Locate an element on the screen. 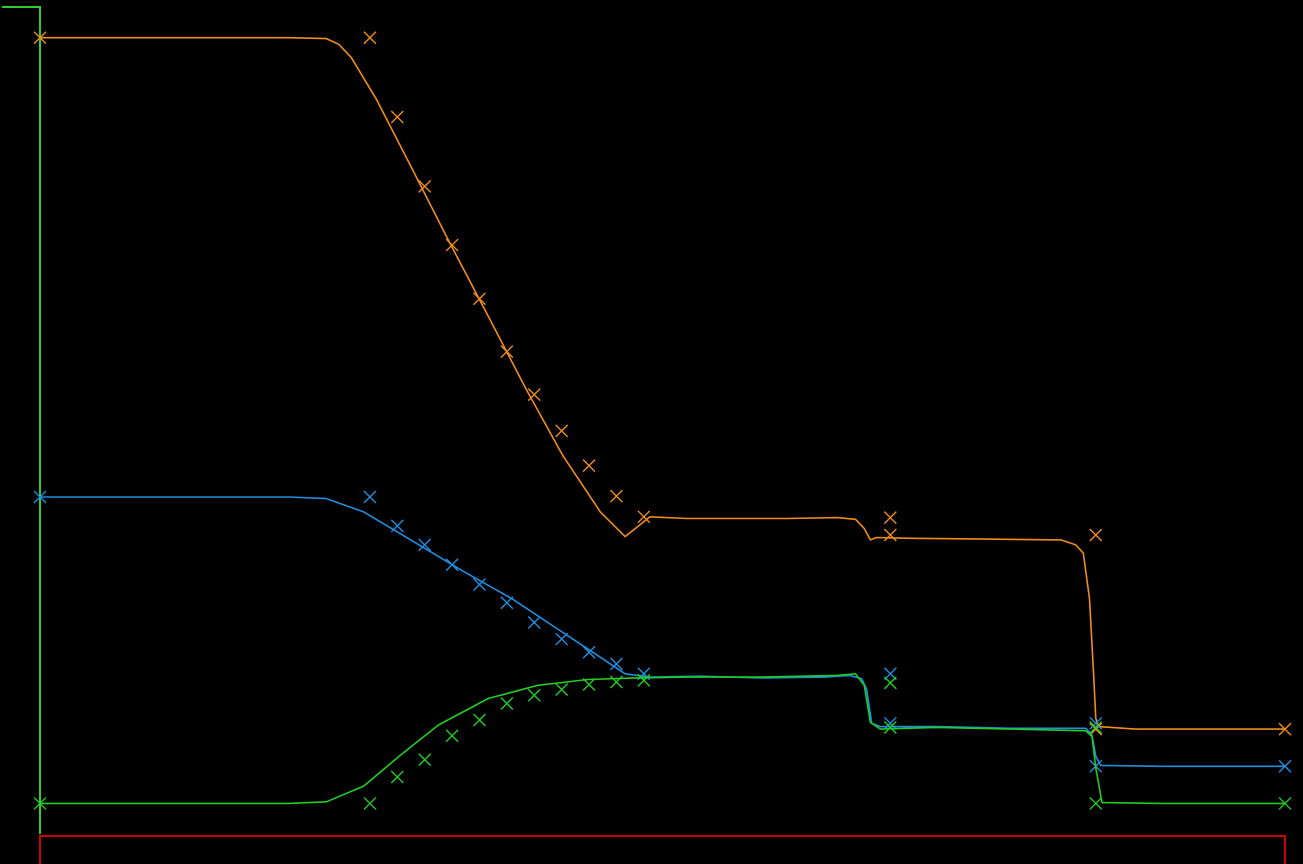 The width and height of the screenshot is (1303, 864). y-axis-line is located at coordinates (21, 420).